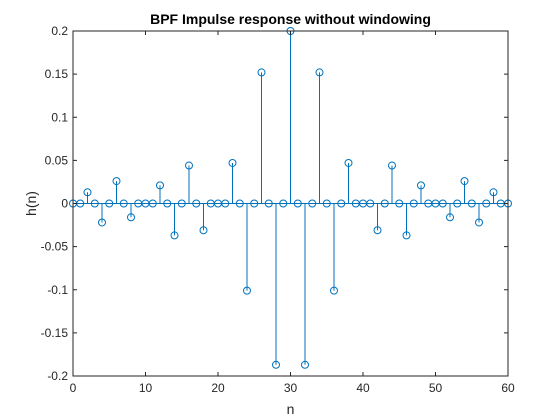 The width and height of the screenshot is (560, 420). What do you see at coordinates (291, 409) in the screenshot?
I see `x-axis-label: n` at bounding box center [291, 409].